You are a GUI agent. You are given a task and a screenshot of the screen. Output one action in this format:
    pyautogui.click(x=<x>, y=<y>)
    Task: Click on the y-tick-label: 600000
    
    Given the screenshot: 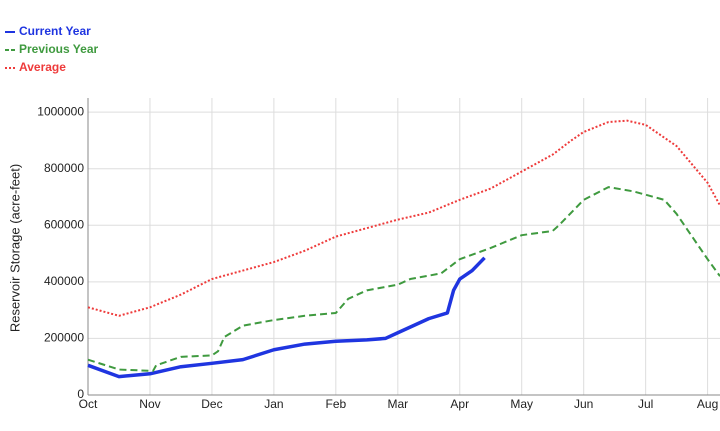 What is the action you would take?
    pyautogui.click(x=64, y=224)
    